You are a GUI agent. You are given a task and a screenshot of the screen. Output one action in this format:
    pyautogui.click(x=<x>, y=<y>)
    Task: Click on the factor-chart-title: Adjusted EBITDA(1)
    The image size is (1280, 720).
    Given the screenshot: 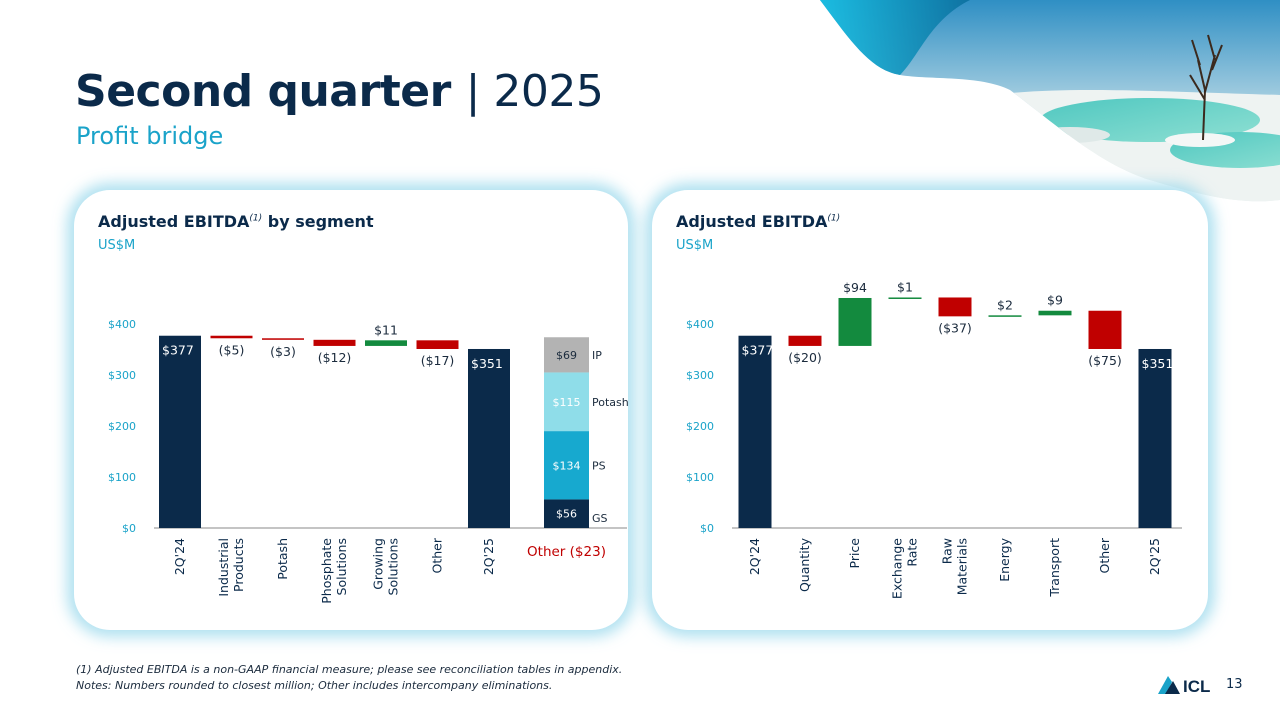 What is the action you would take?
    pyautogui.click(x=758, y=221)
    